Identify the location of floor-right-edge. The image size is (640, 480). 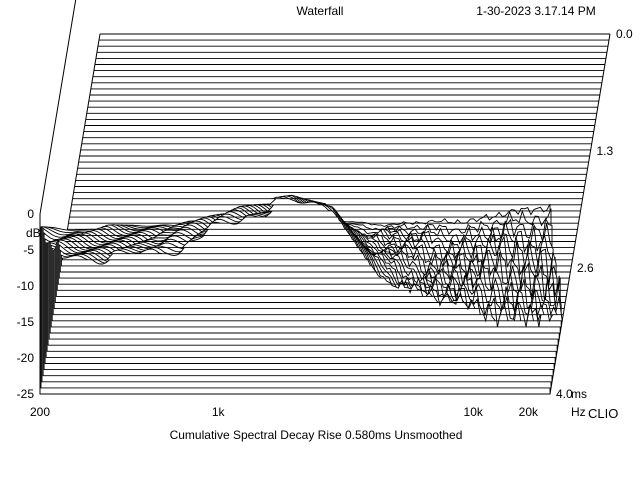
(580, 214).